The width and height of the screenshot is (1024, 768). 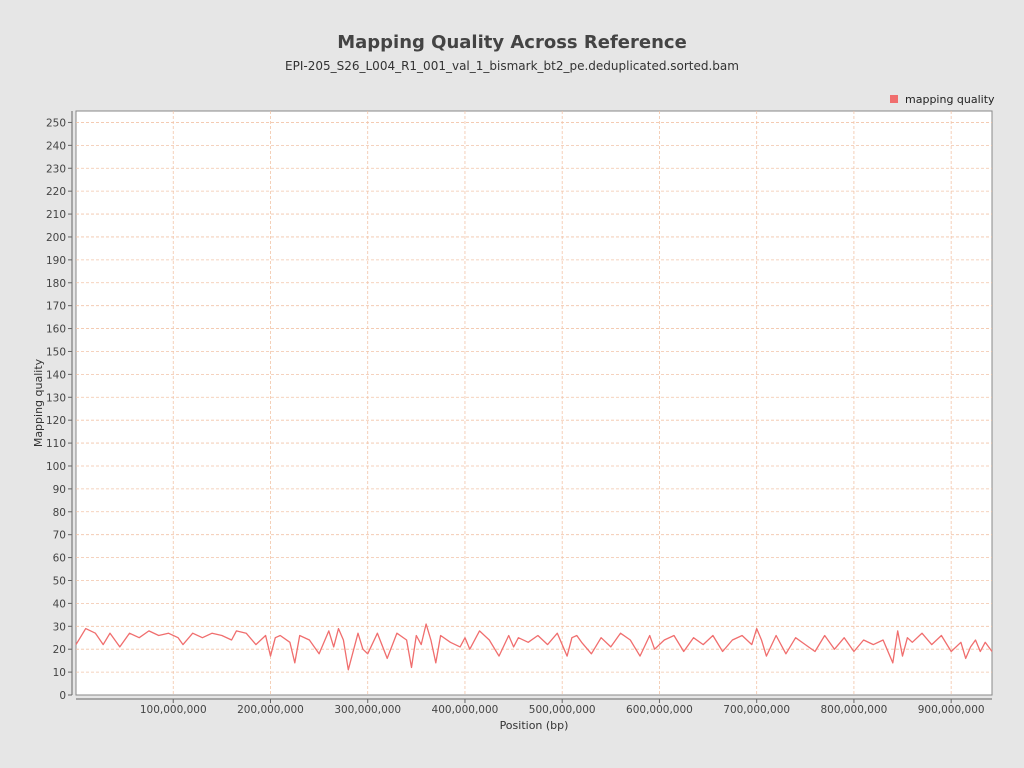 What do you see at coordinates (173, 710) in the screenshot?
I see `x-tick-label: 100,000,000` at bounding box center [173, 710].